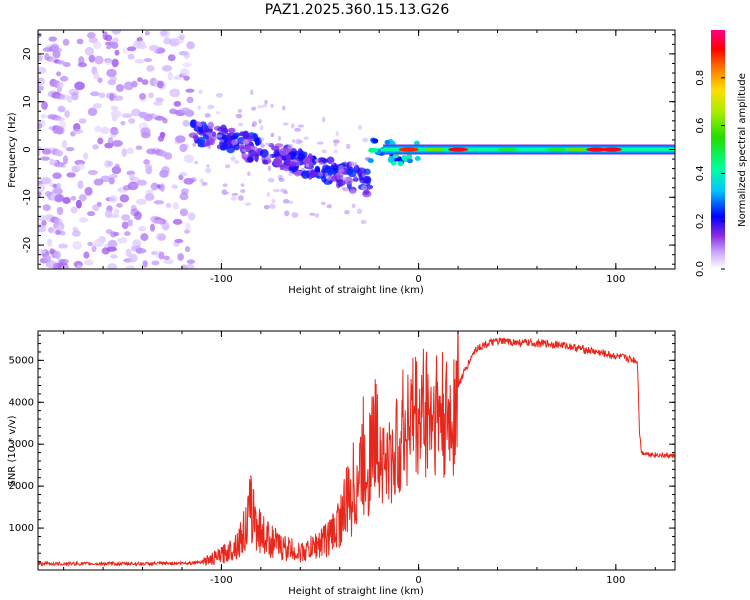 Image resolution: width=750 pixels, height=600 pixels. What do you see at coordinates (27, 149) in the screenshot?
I see `y-tick-label: 0` at bounding box center [27, 149].